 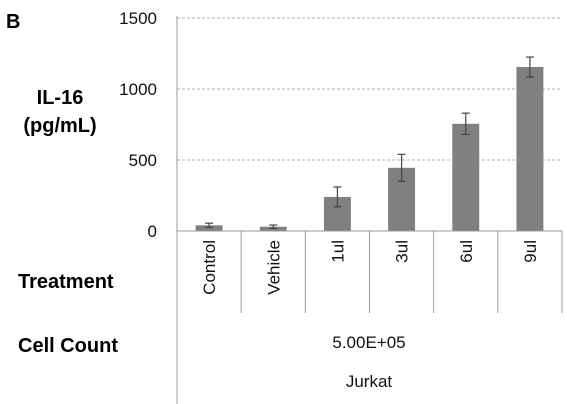 I want to click on treatment-row-title: Treatment, so click(x=66, y=282).